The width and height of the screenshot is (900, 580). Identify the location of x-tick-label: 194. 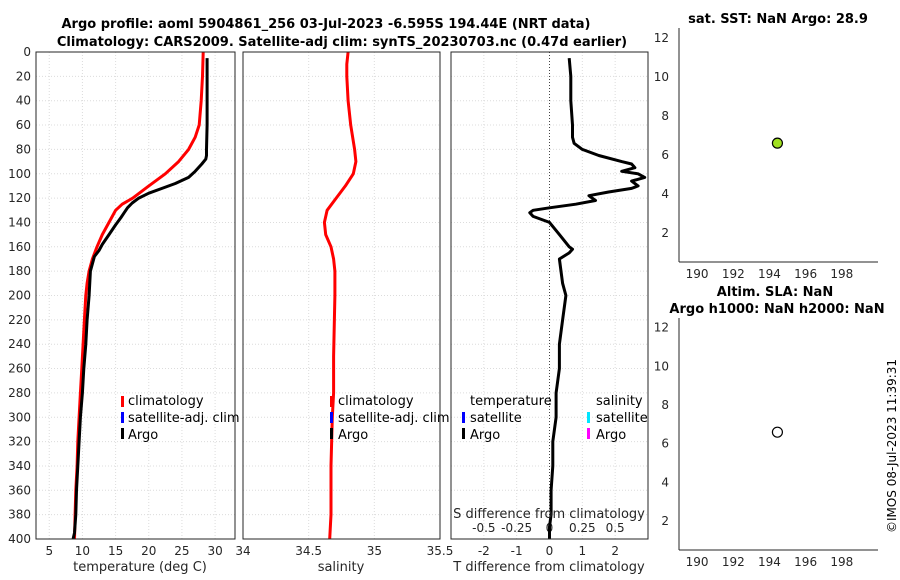
(769, 562).